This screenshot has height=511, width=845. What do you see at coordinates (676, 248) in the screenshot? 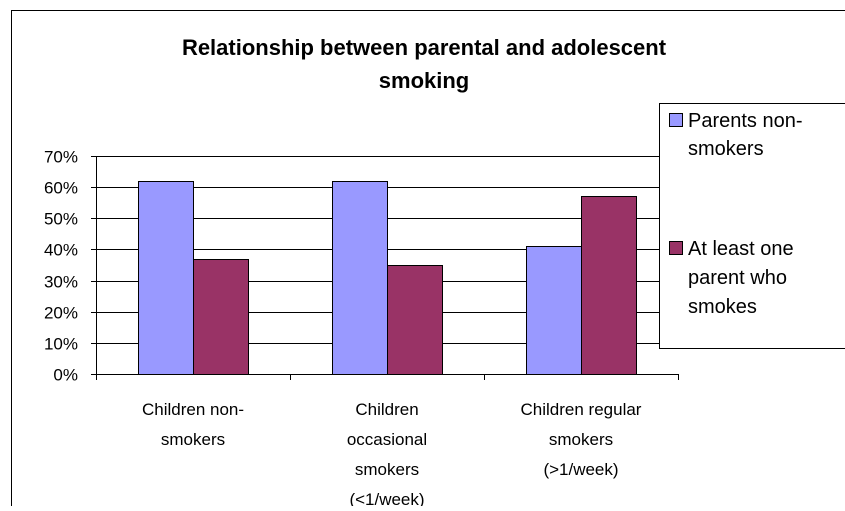
I see `legend-swatch-at-least-one-parent-smokes` at bounding box center [676, 248].